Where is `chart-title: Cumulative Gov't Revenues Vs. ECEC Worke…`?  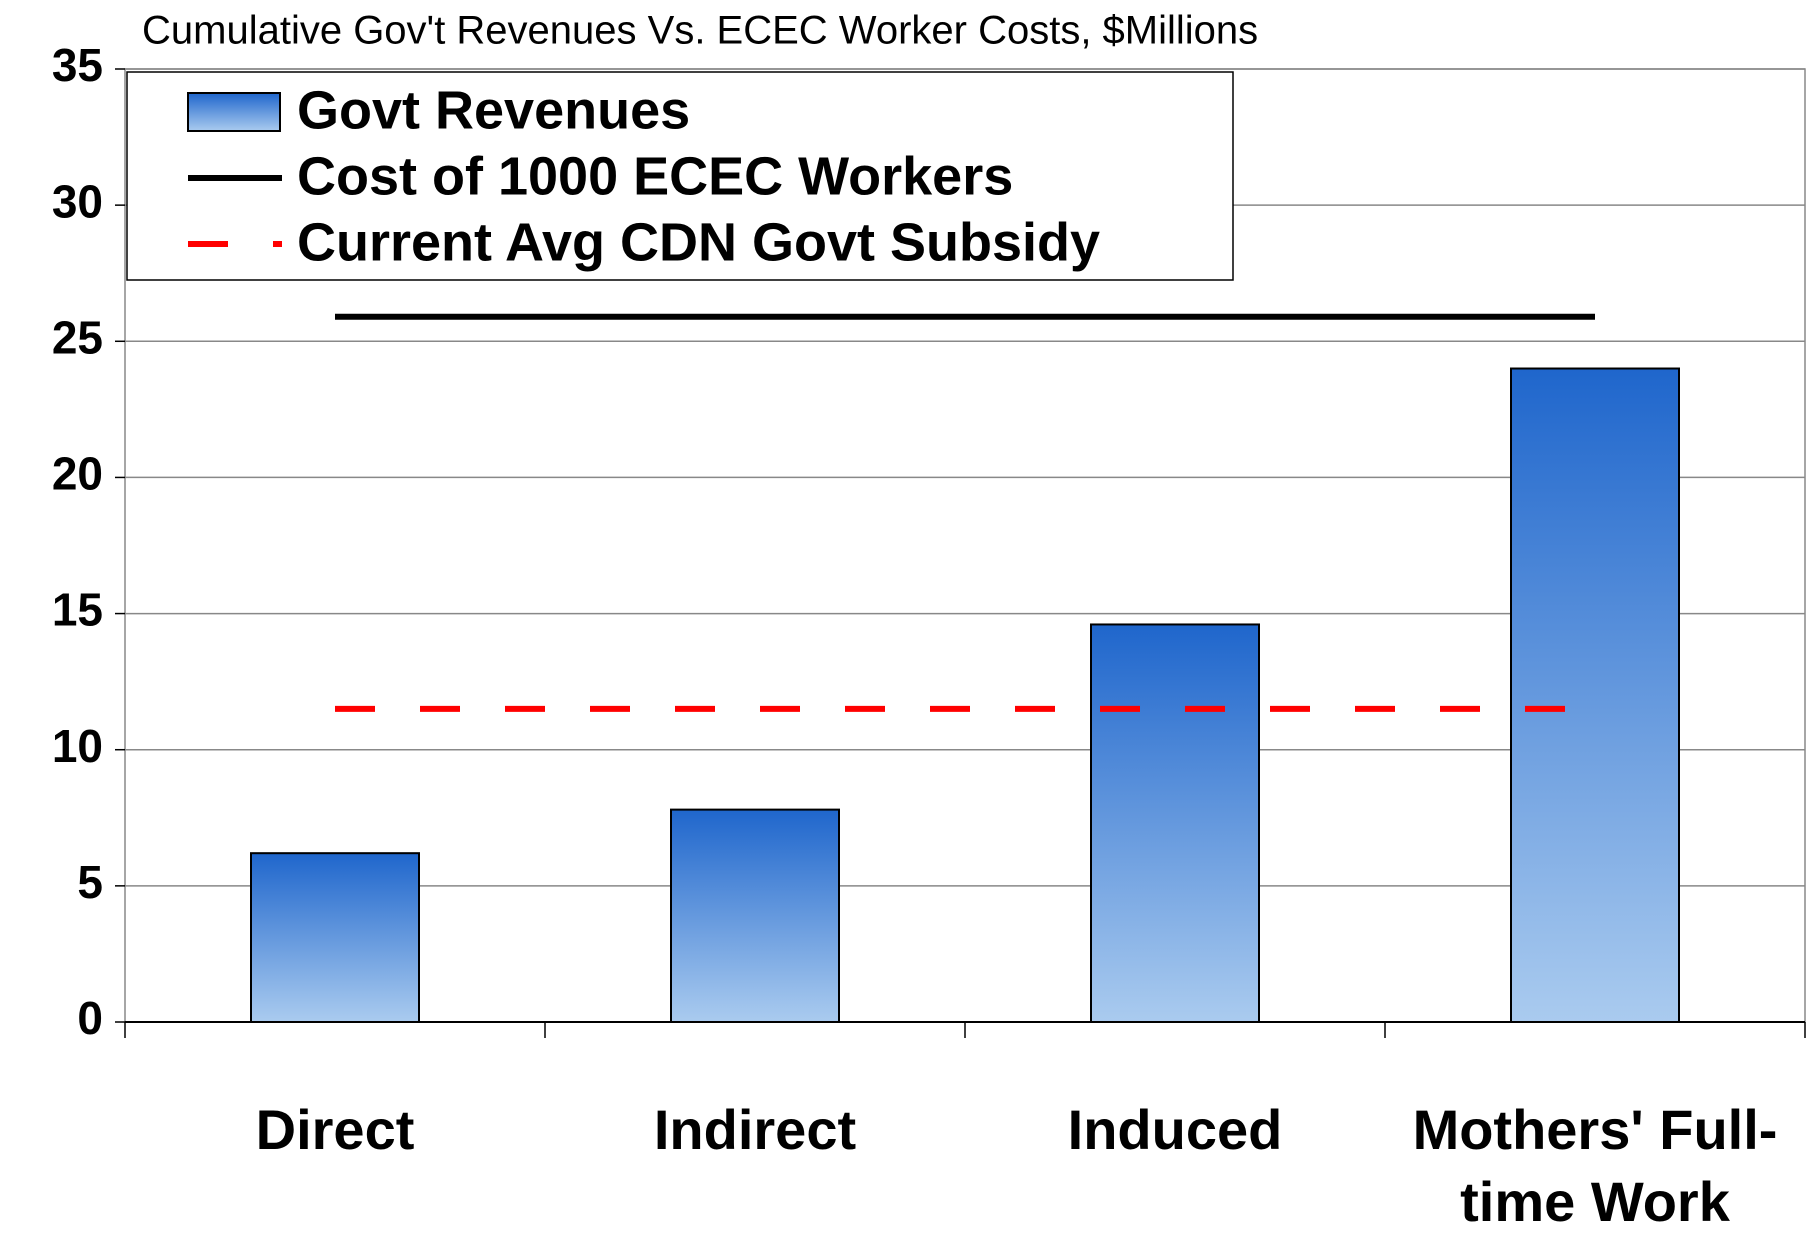 chart-title: Cumulative Gov't Revenues Vs. ECEC Worke… is located at coordinates (700, 31).